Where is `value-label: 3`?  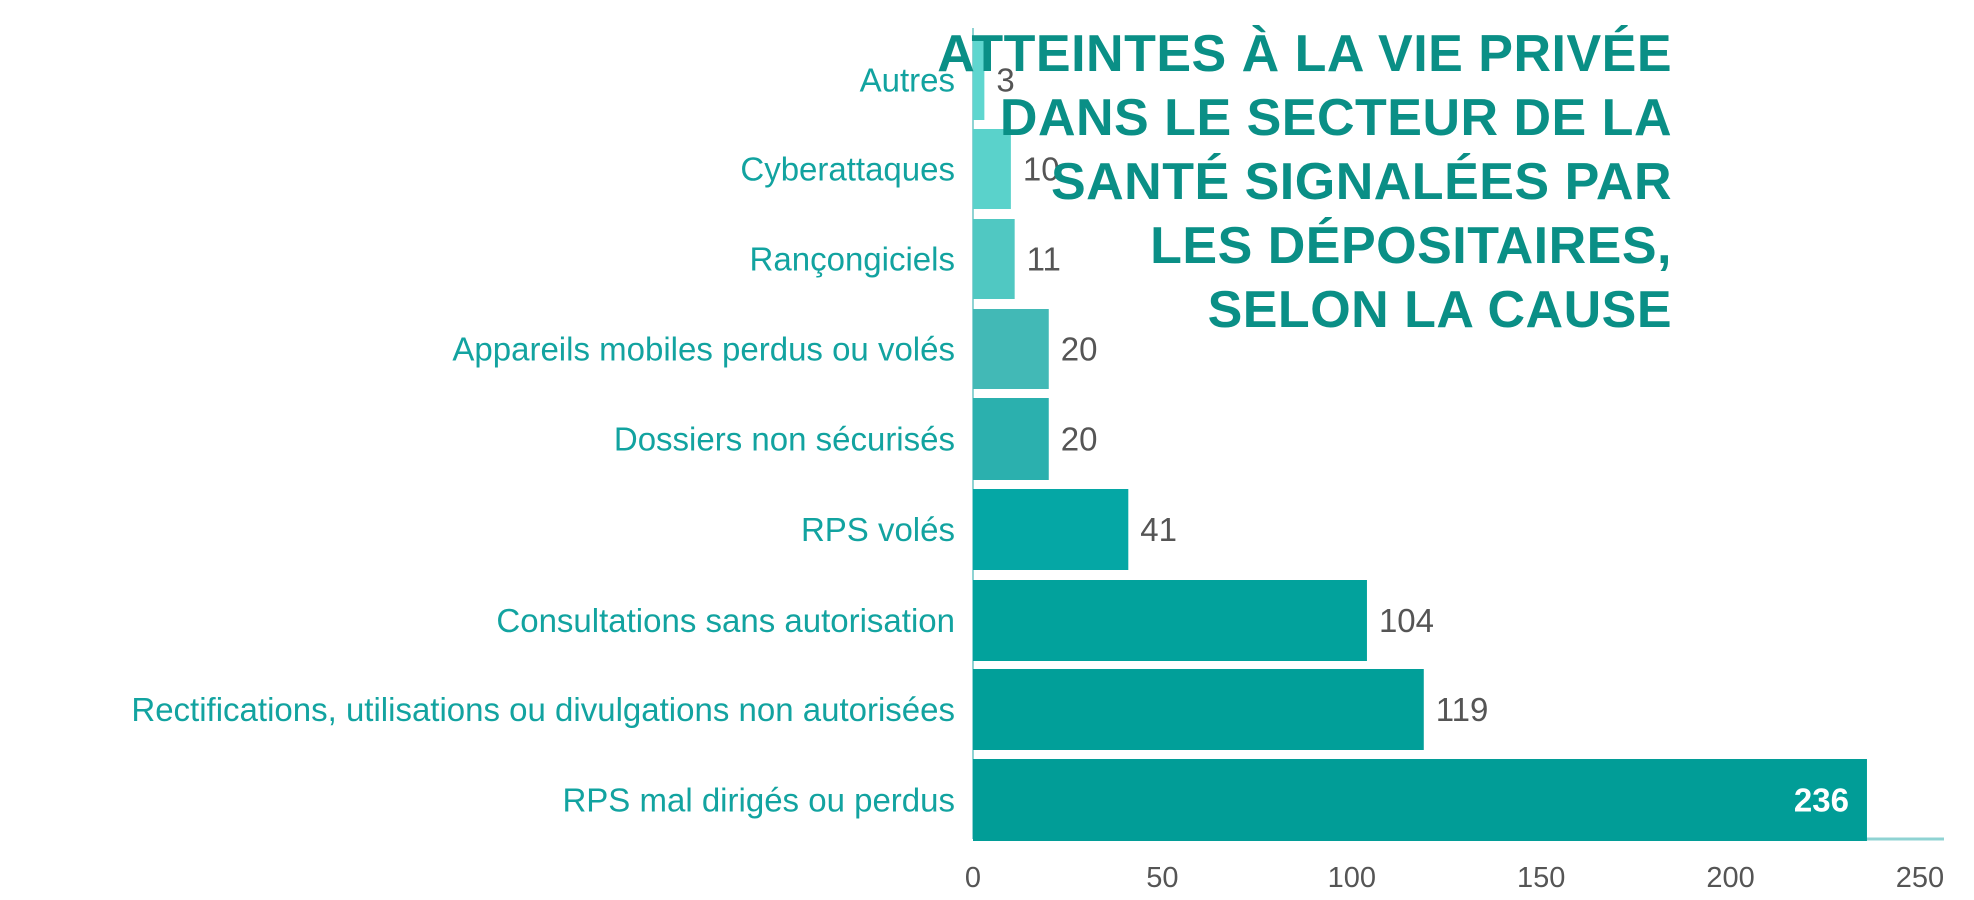
value-label: 3 is located at coordinates (1005, 80).